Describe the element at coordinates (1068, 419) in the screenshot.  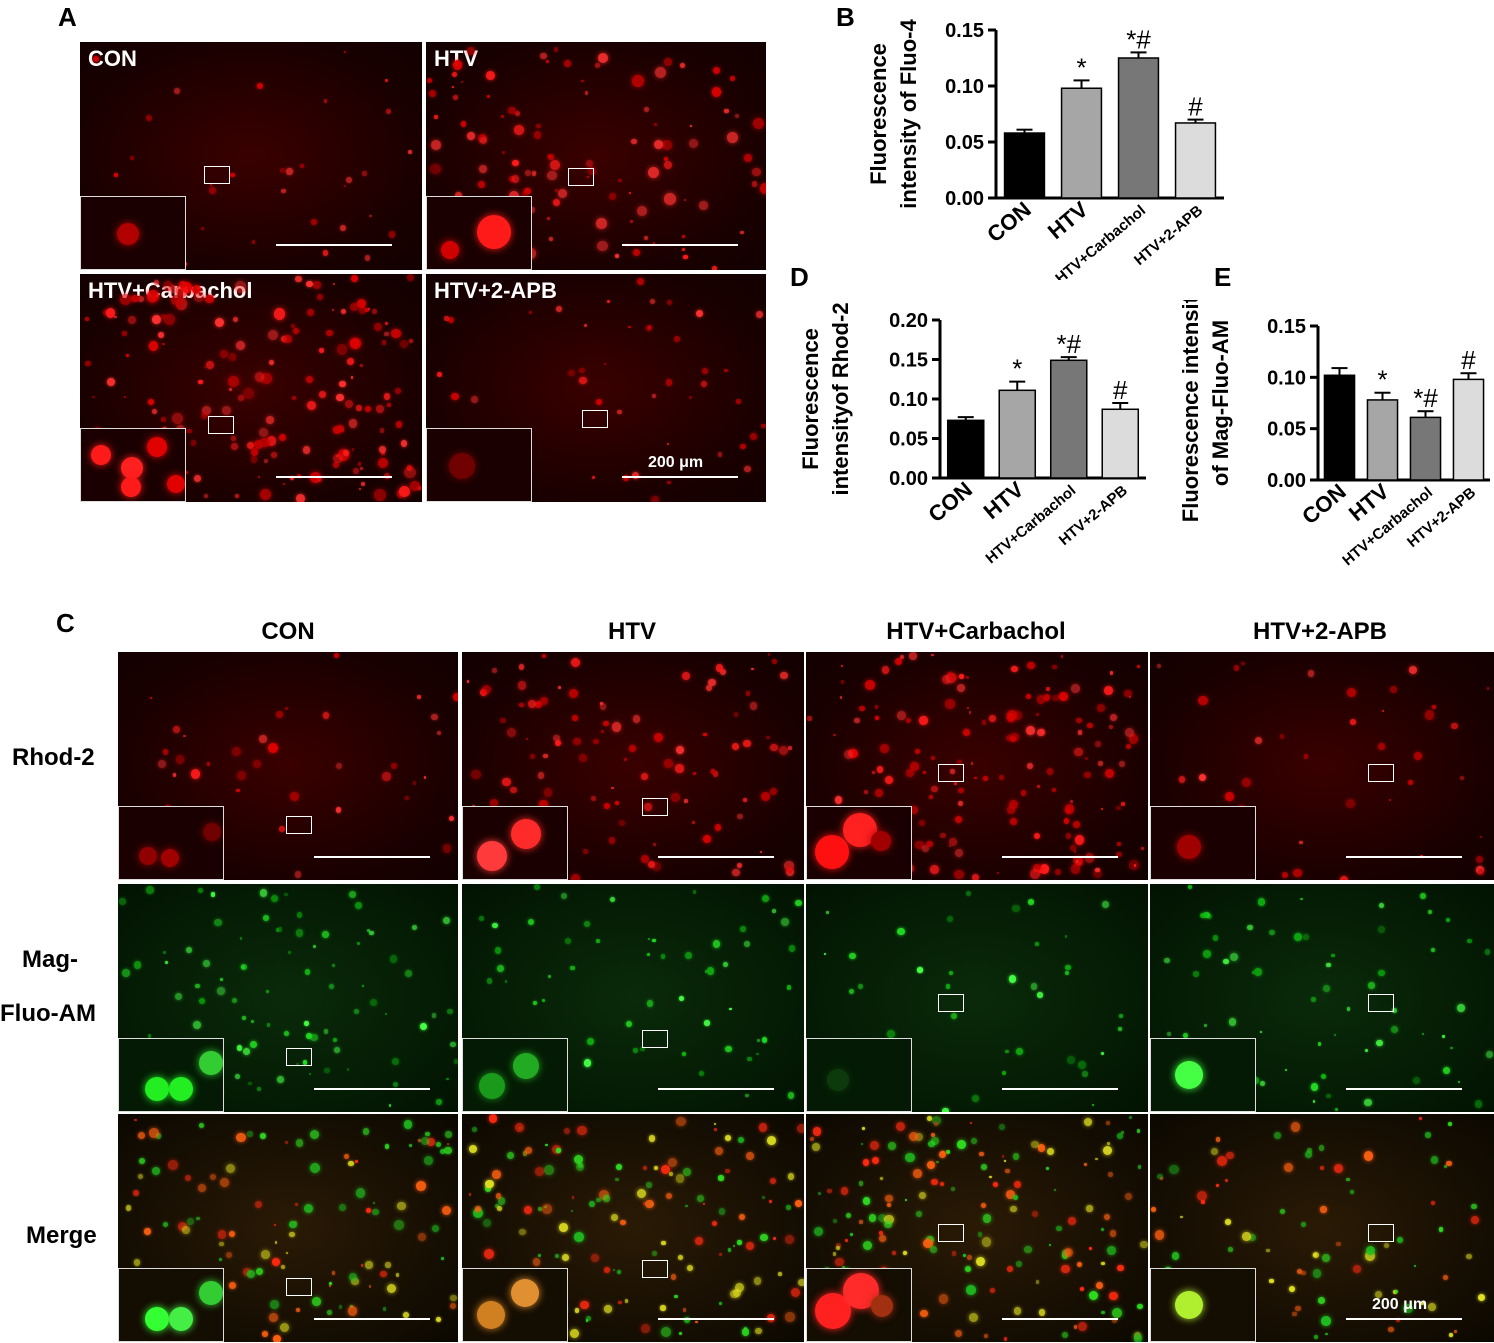
I see `bar` at that location.